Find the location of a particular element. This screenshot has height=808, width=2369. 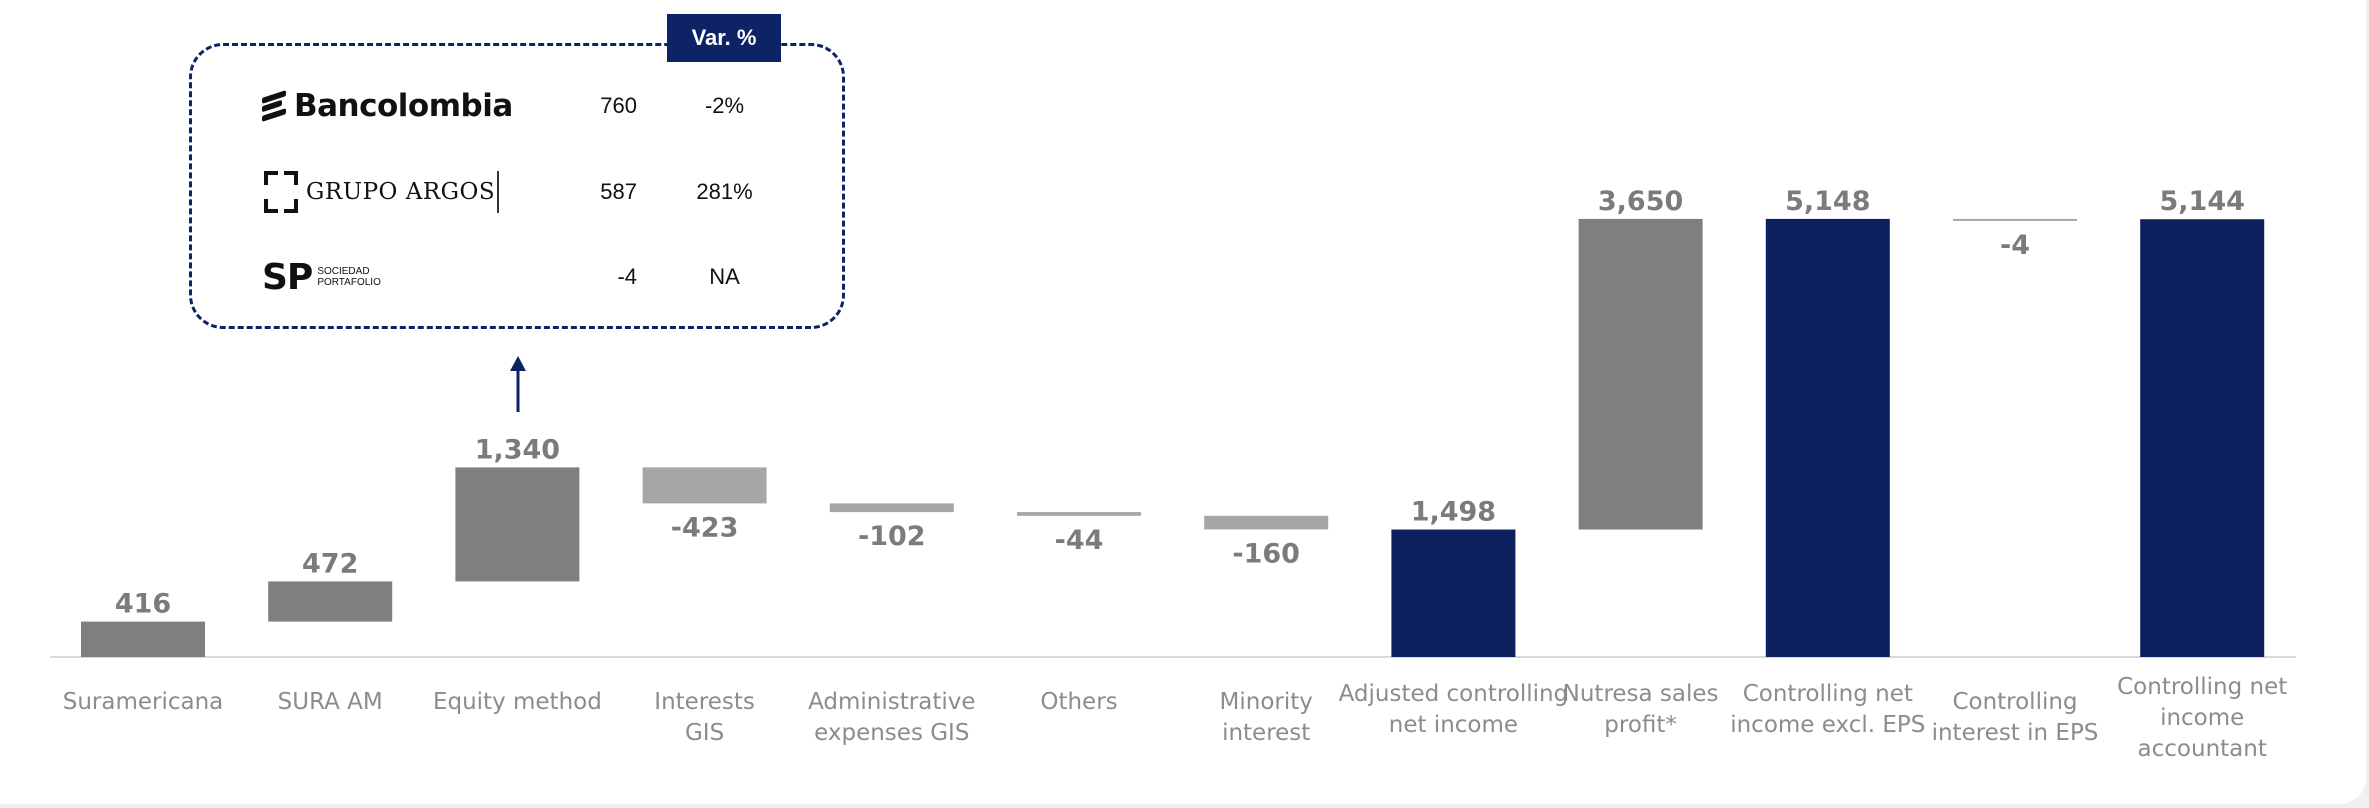

value-label-11: -4 is located at coordinates (2015, 245).